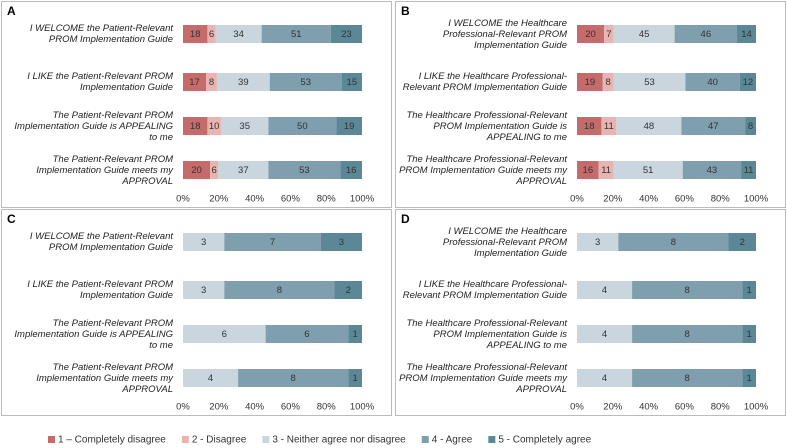  I want to click on value-label: 48, so click(649, 126).